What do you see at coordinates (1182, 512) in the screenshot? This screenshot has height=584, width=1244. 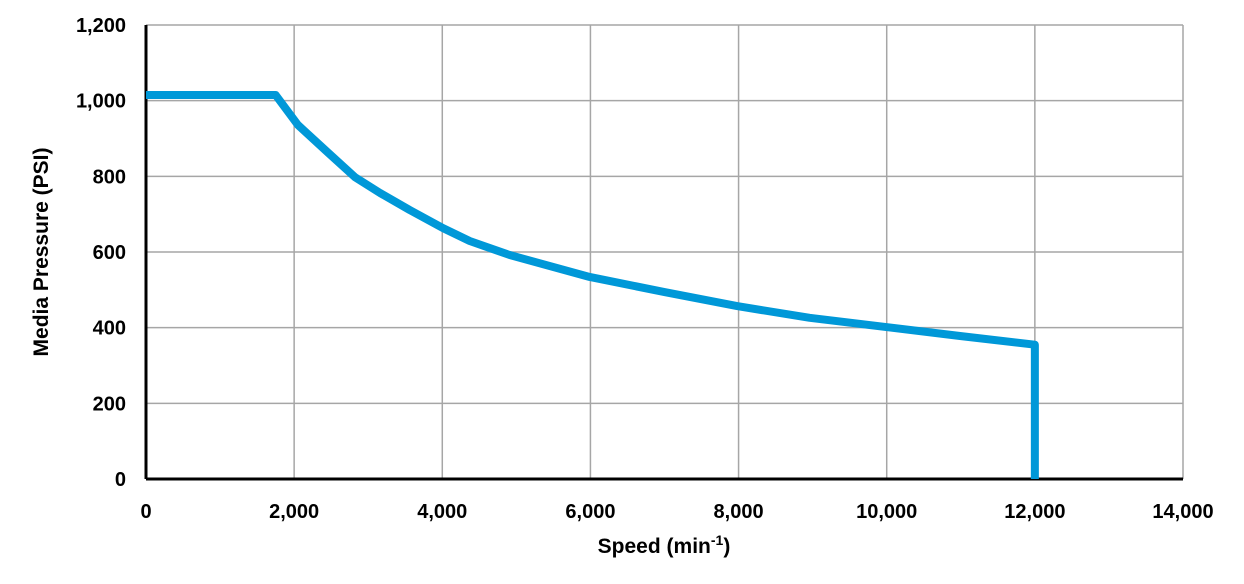 I see `x-tick-label: 14,000` at bounding box center [1182, 512].